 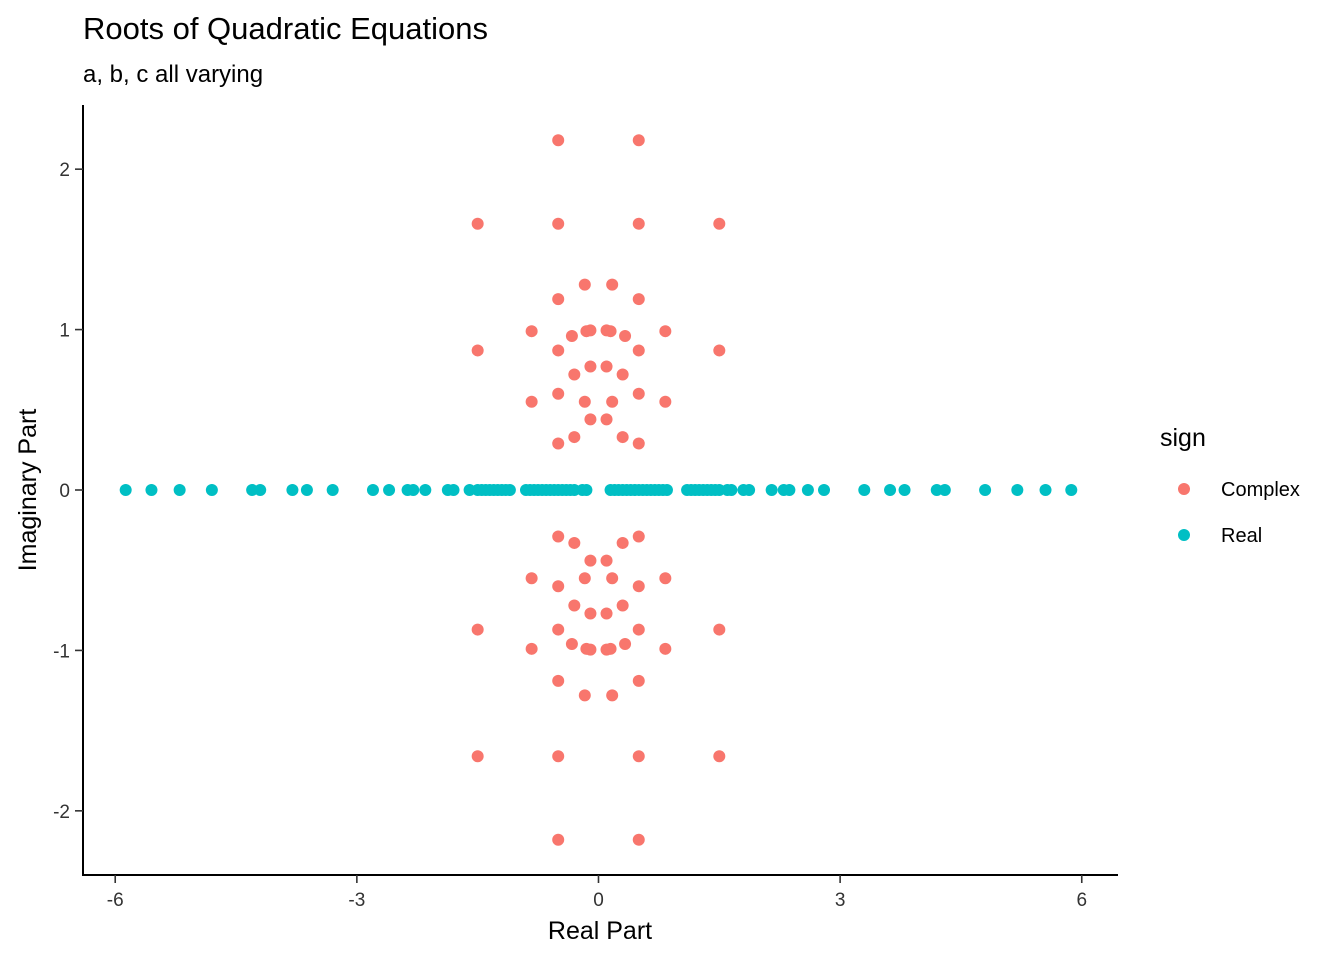 What do you see at coordinates (61, 651) in the screenshot?
I see `y-tick-label: -1` at bounding box center [61, 651].